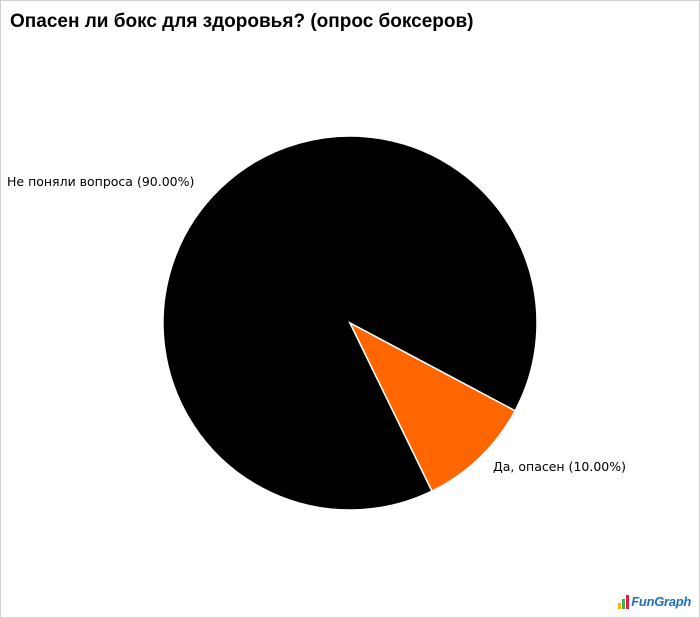  I want to click on slice-label: Не поняли вопроса (90.00%), so click(100, 181).